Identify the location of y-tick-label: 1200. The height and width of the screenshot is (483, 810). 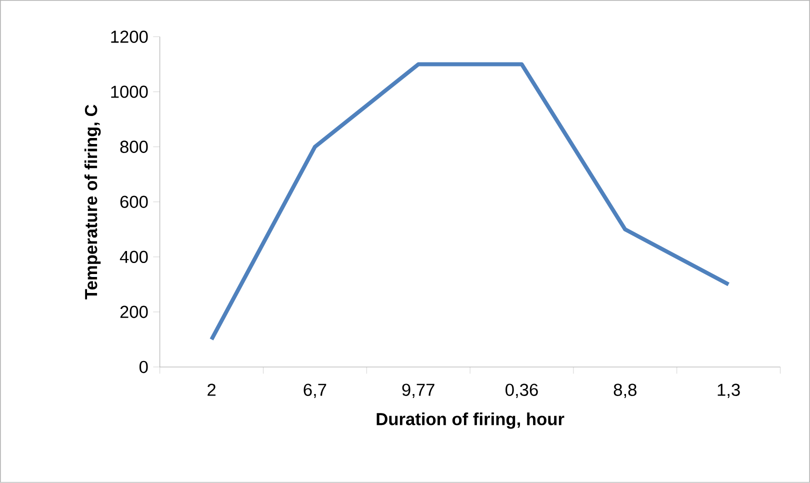
(129, 37).